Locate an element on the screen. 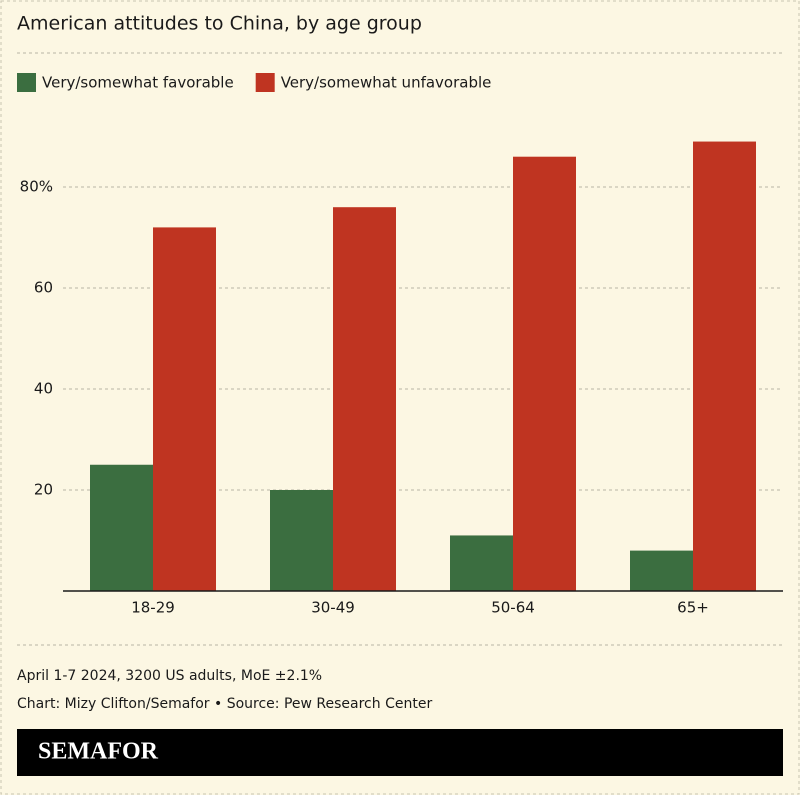 The height and width of the screenshot is (795, 800). y-tick-label: 60 is located at coordinates (43, 288).